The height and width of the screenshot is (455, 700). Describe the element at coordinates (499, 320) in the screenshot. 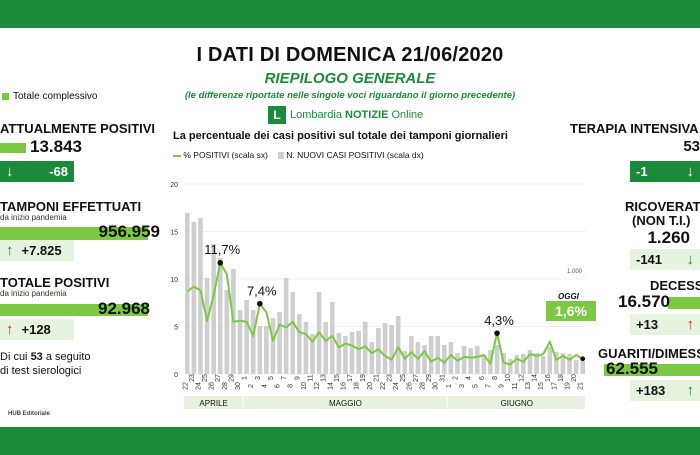

I see `annotation-label: 4,3%` at that location.